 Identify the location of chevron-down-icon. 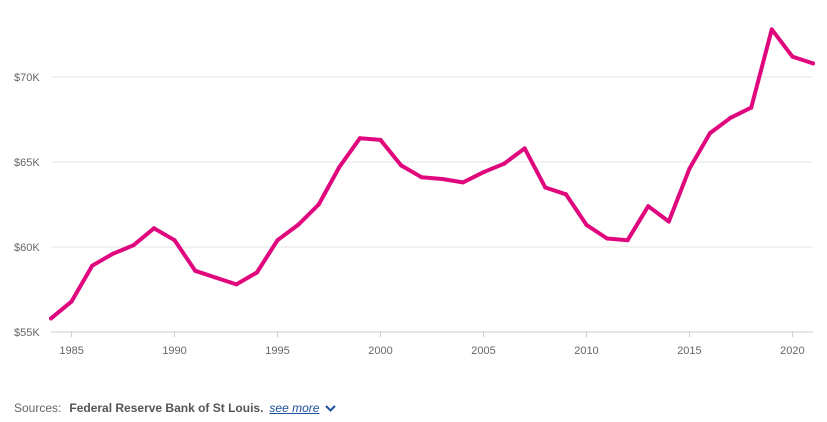
(331, 408).